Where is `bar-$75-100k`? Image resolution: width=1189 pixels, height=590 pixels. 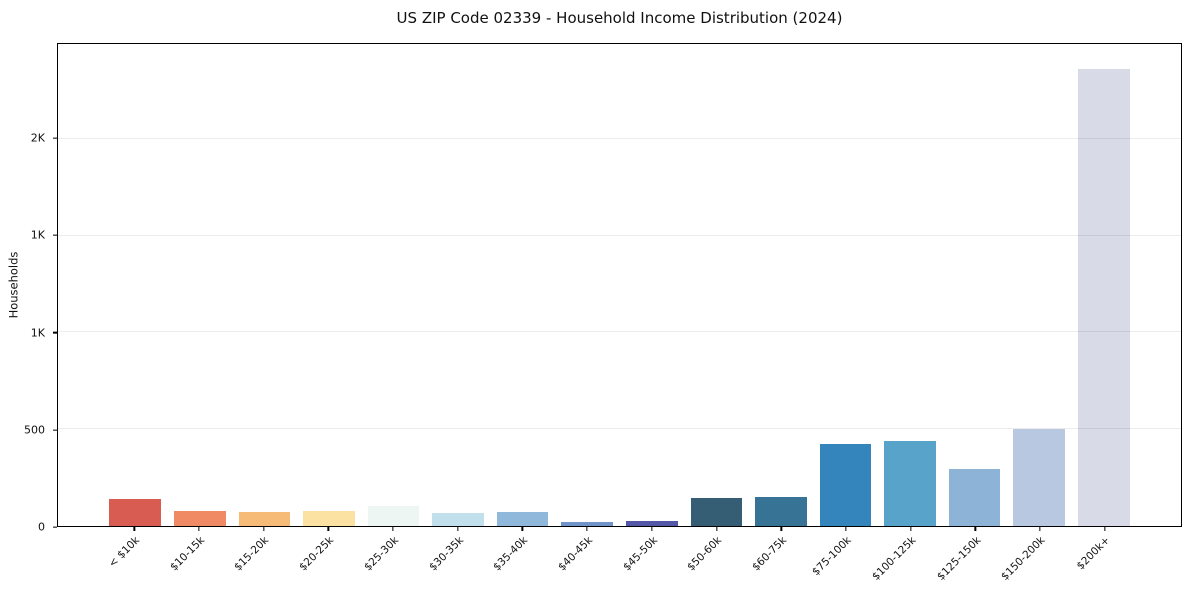
bar-$75-100k is located at coordinates (845, 485).